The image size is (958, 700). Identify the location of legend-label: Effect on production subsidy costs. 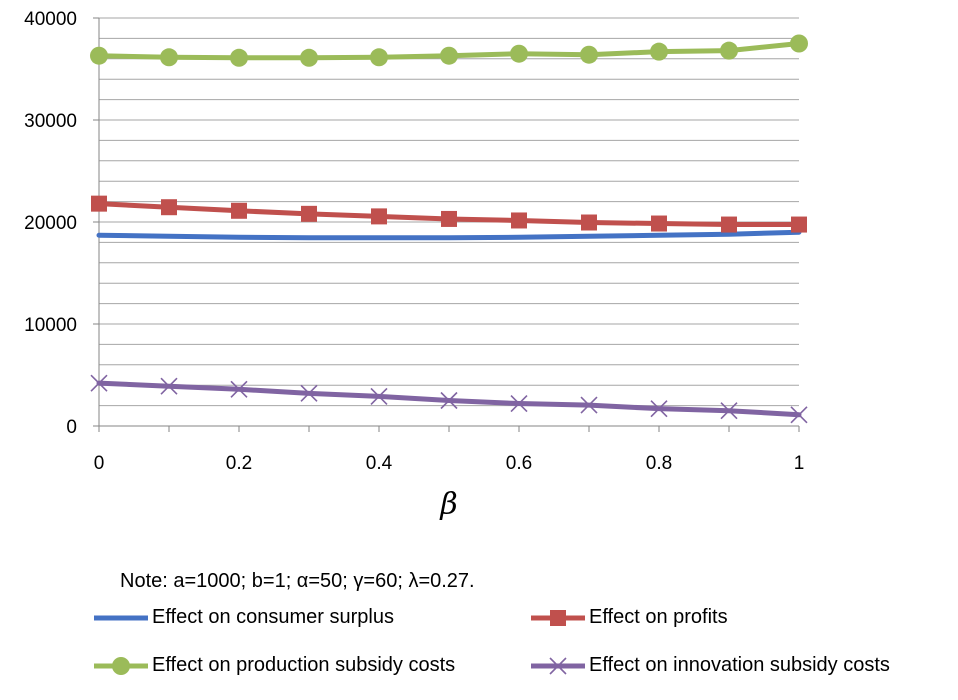
(304, 664).